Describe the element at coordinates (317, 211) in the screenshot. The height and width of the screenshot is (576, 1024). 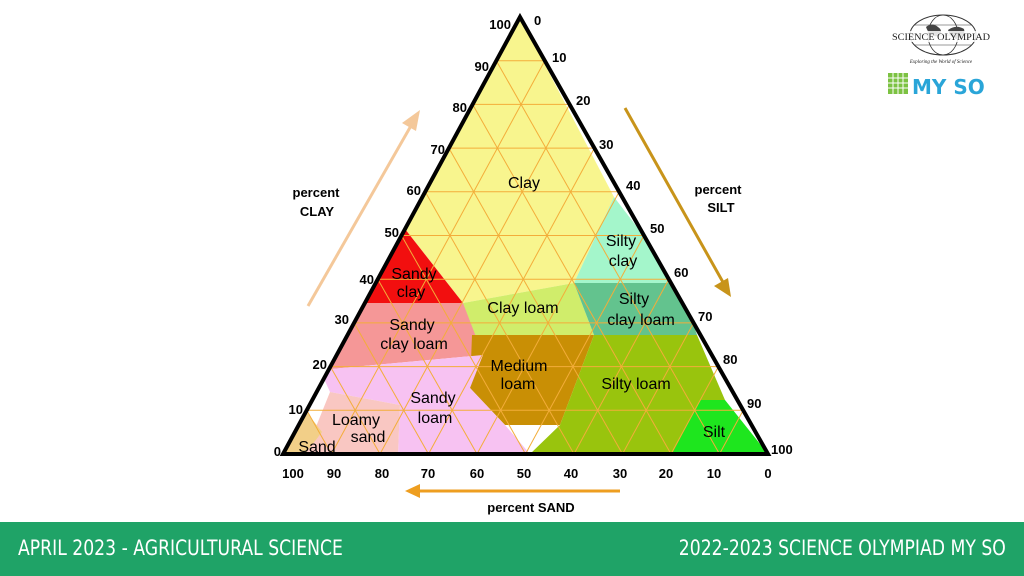
I see `clay-axis-title: CLAY` at that location.